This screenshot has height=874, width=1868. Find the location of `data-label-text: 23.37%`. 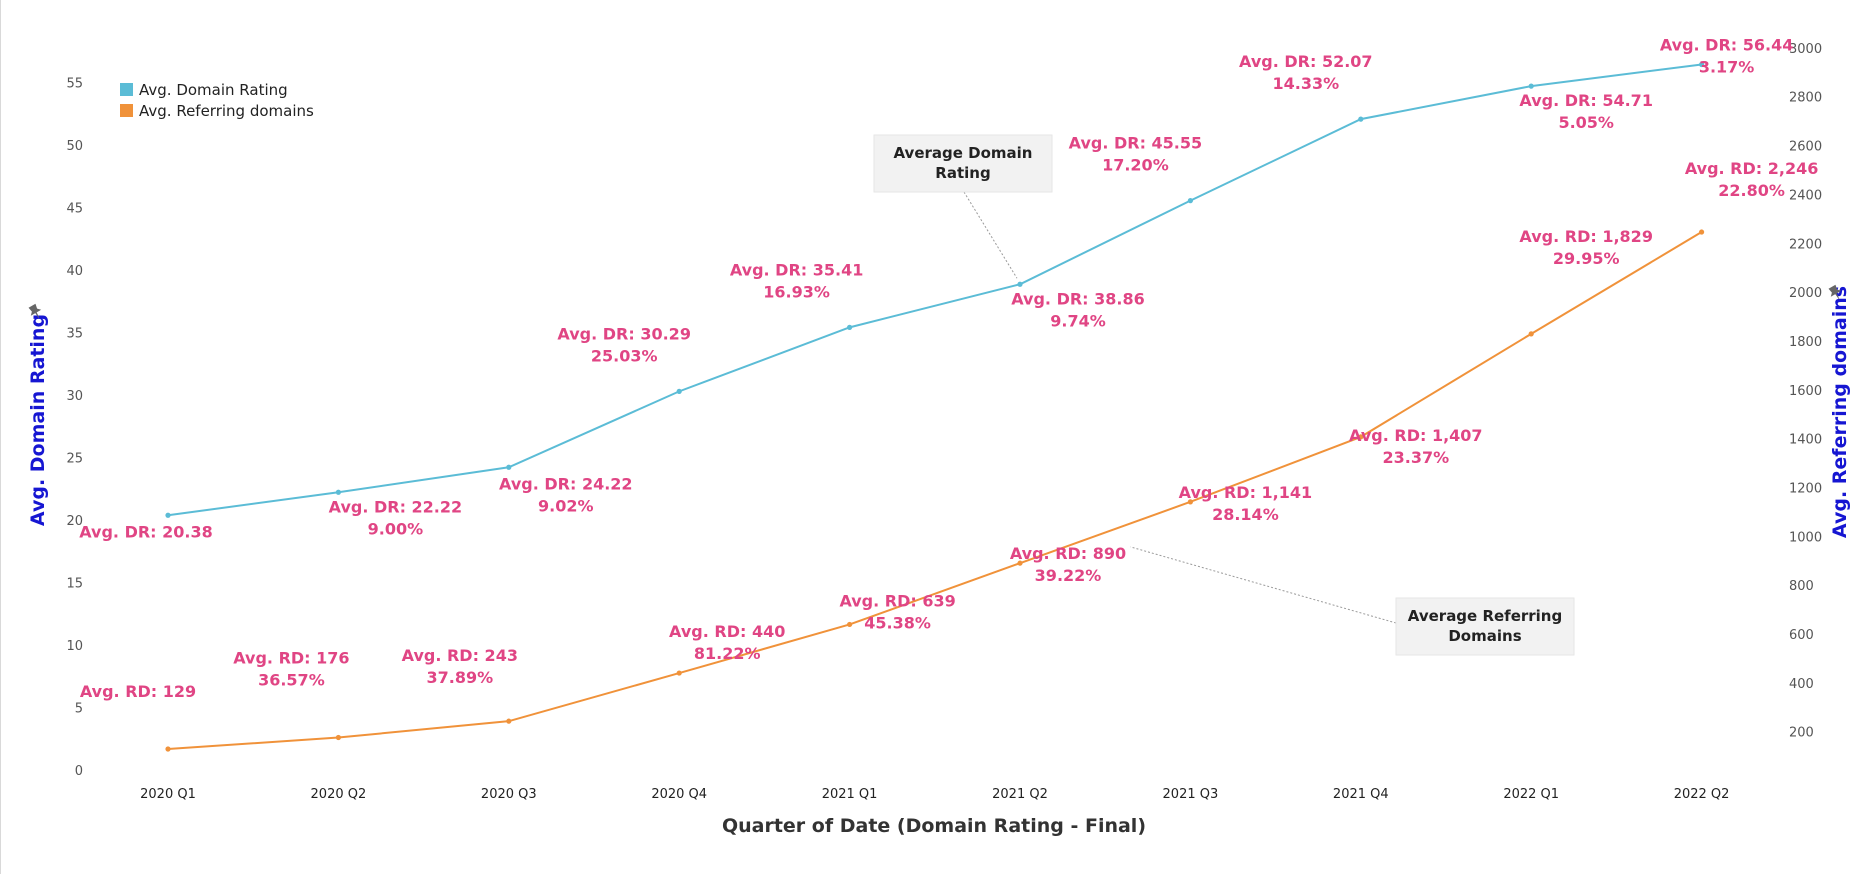

data-label-text: 23.37% is located at coordinates (1415, 457).